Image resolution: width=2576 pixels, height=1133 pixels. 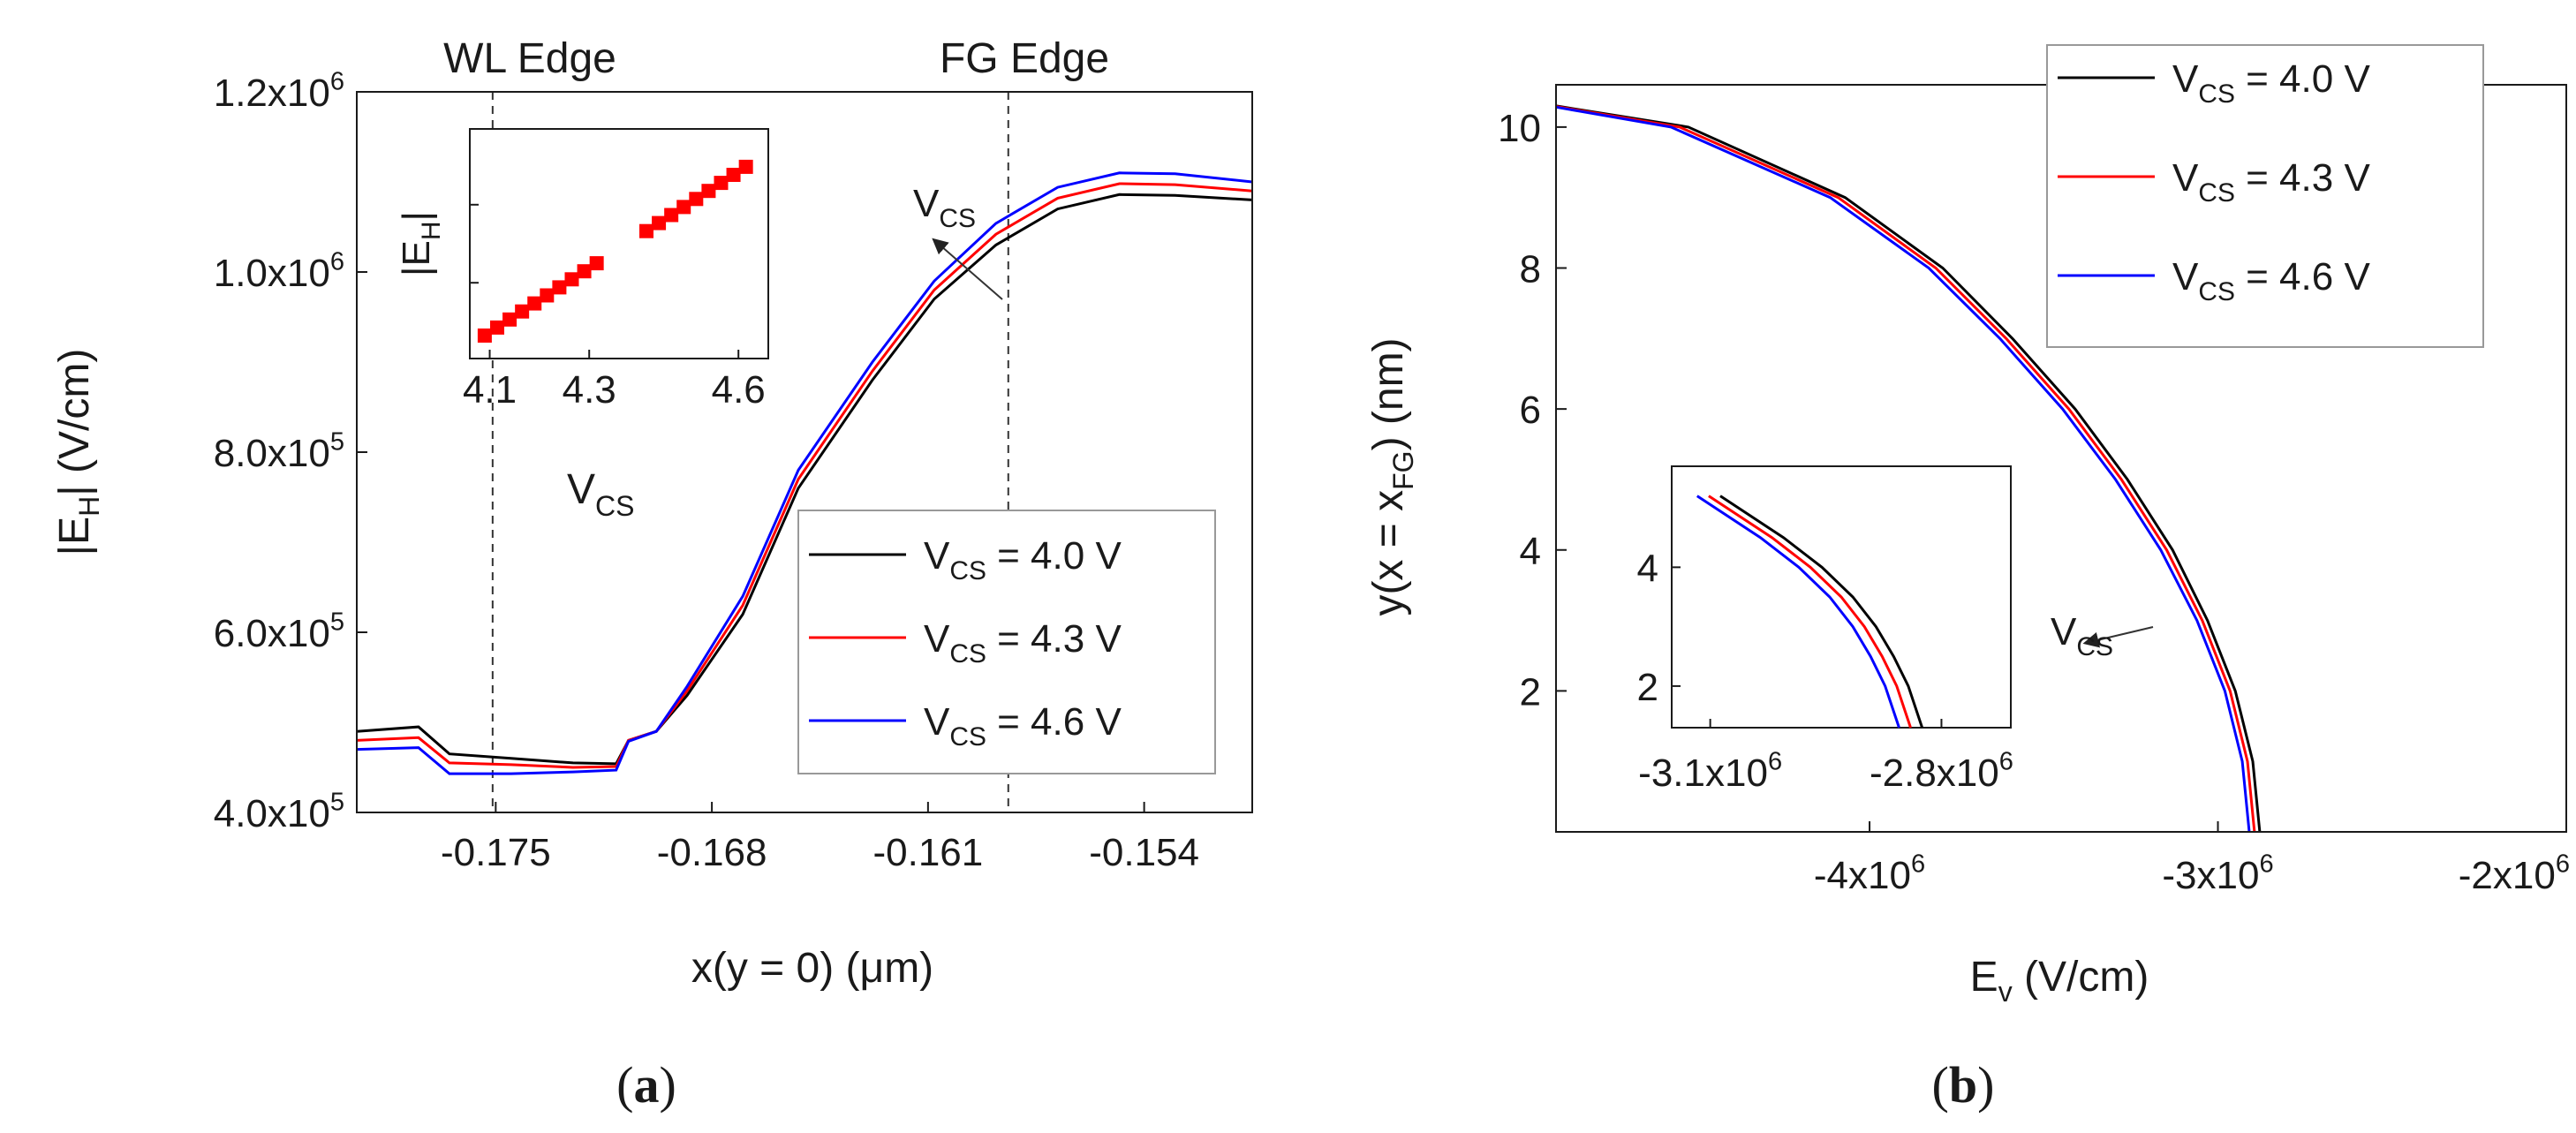 I want to click on x-tick-label: -2x10⁶, so click(x=2514, y=873).